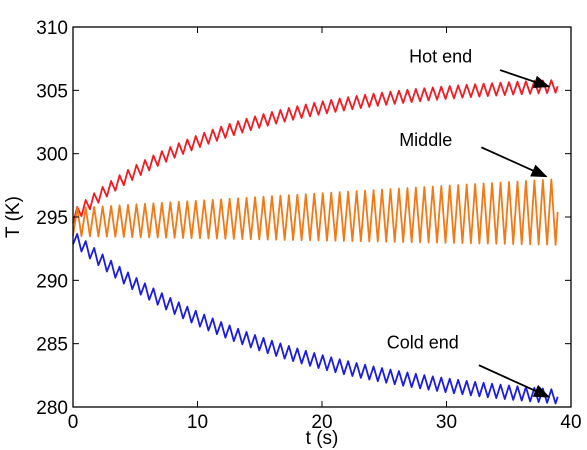 Image resolution: width=587 pixels, height=450 pixels. I want to click on x-tick-label: 40, so click(570, 422).